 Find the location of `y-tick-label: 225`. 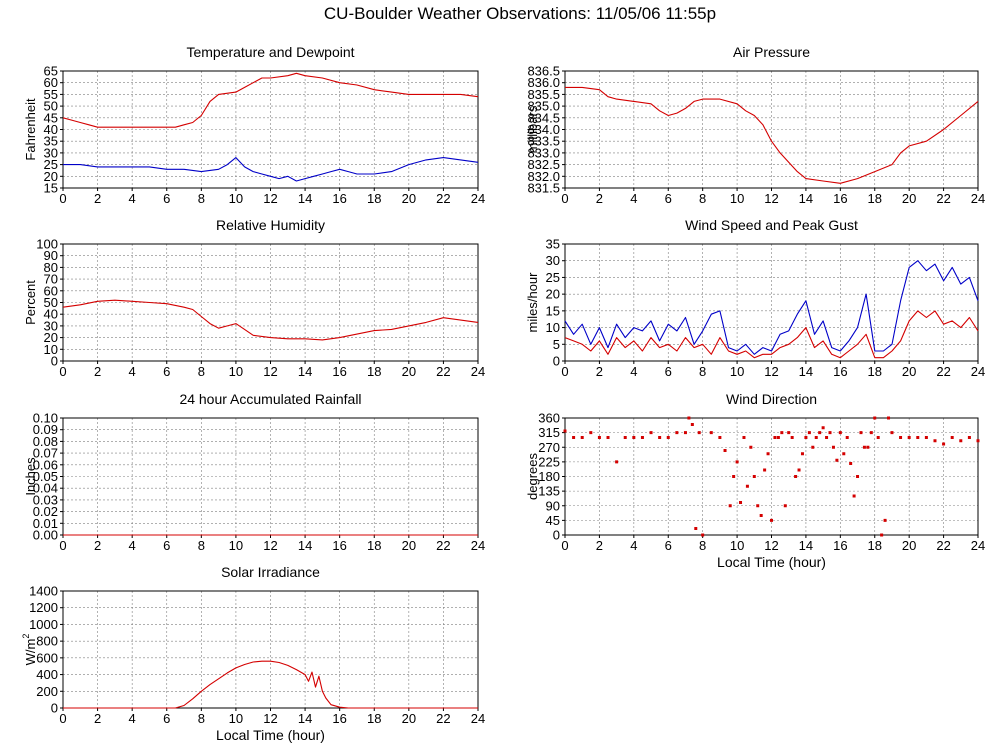

y-tick-label: 225 is located at coordinates (549, 461).